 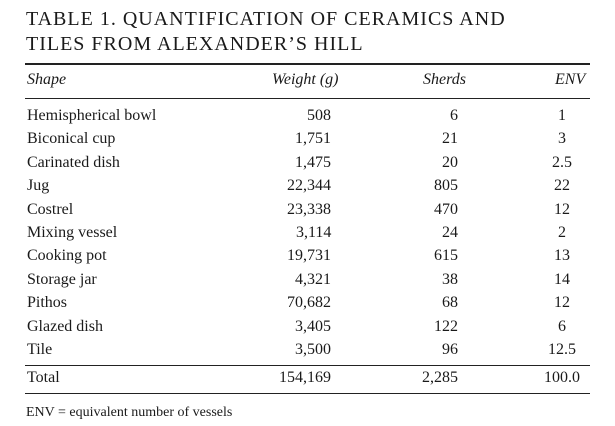 What do you see at coordinates (313, 326) in the screenshot?
I see `cell: 3,405` at bounding box center [313, 326].